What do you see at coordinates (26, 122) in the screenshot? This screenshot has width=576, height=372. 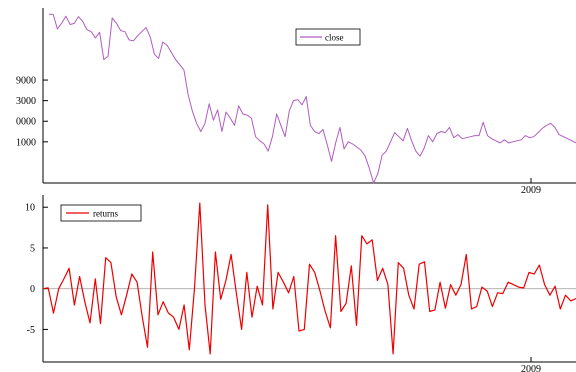 I see `y-tick-label: 0000` at bounding box center [26, 122].